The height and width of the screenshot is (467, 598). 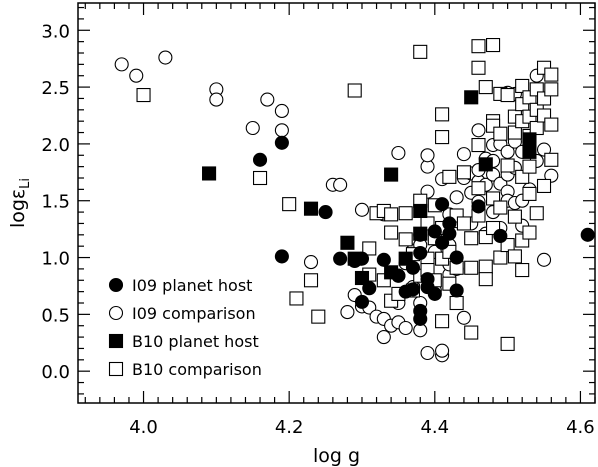 I want to click on x-axis-label: log g, so click(x=336, y=456).